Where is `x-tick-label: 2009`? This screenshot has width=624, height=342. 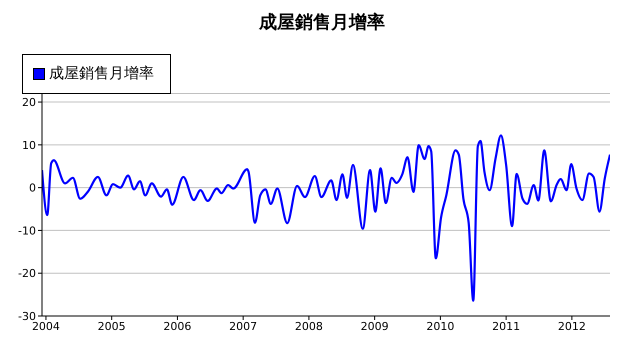
x-tick-label: 2009 is located at coordinates (374, 326).